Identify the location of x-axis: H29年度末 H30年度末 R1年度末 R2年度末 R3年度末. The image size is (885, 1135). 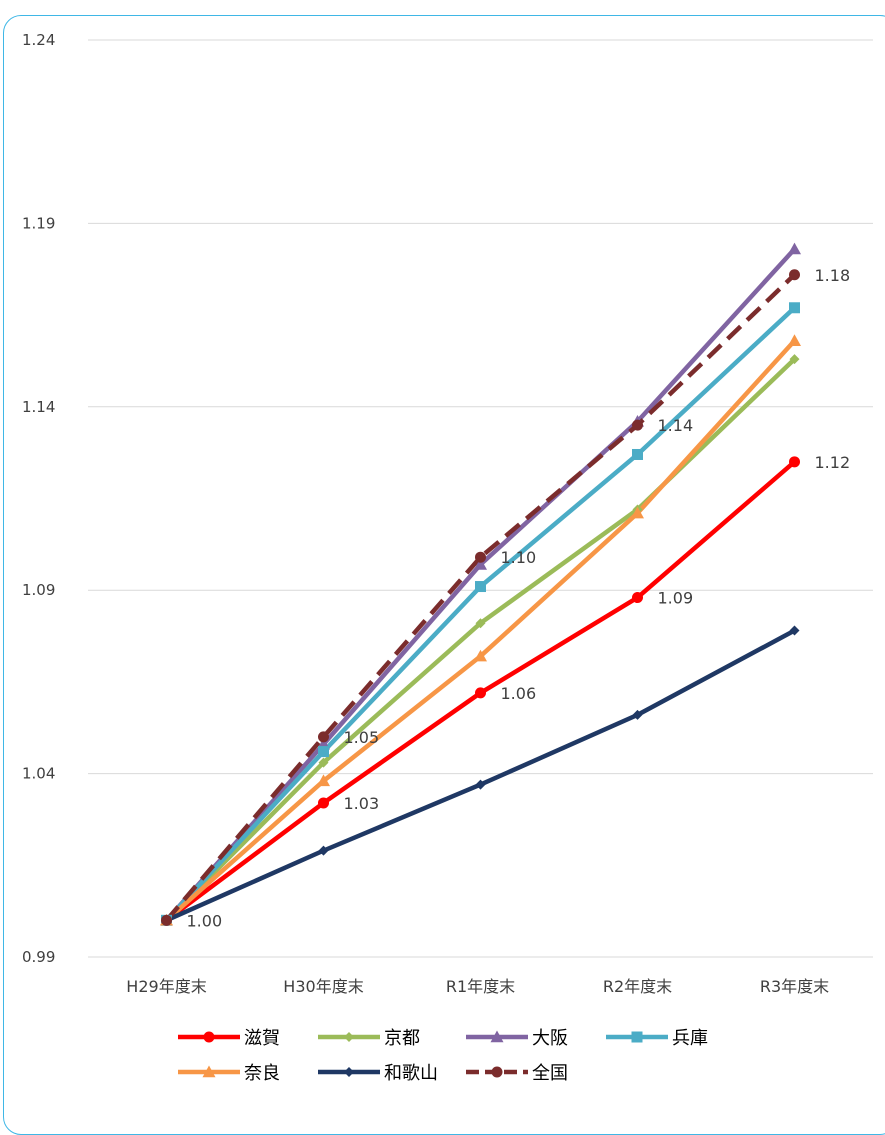
(477, 986).